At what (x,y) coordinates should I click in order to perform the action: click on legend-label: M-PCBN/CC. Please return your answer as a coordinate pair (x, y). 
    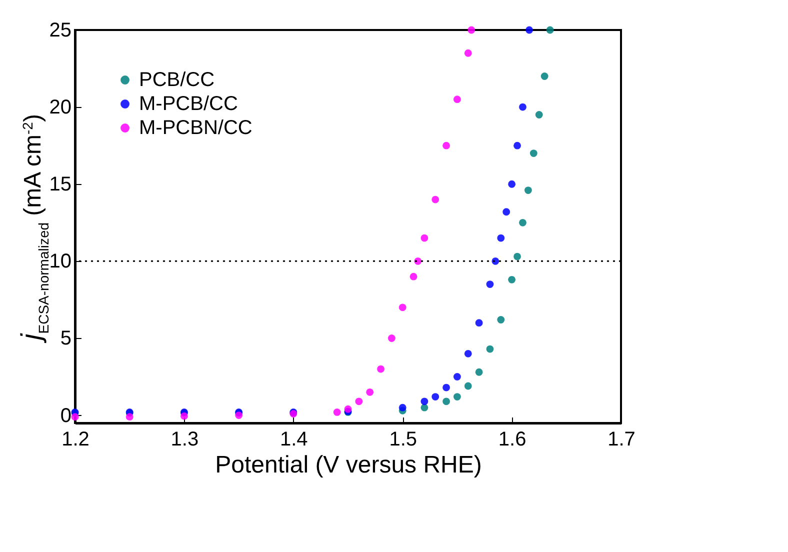
    Looking at the image, I should click on (195, 128).